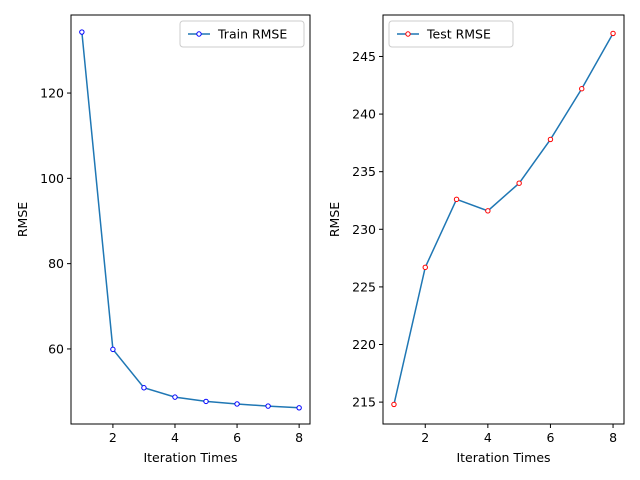  Describe the element at coordinates (364, 286) in the screenshot. I see `y-tick-label: 225` at that location.